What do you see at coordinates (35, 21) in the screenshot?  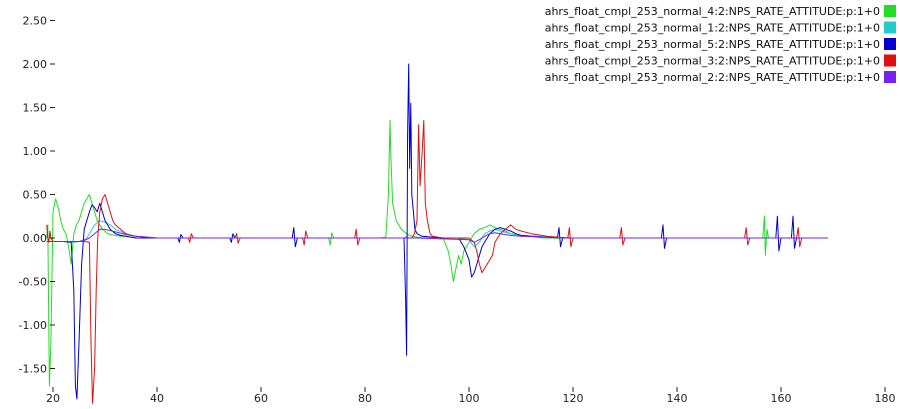 I see `y-tick-label: 2.50` at bounding box center [35, 21].